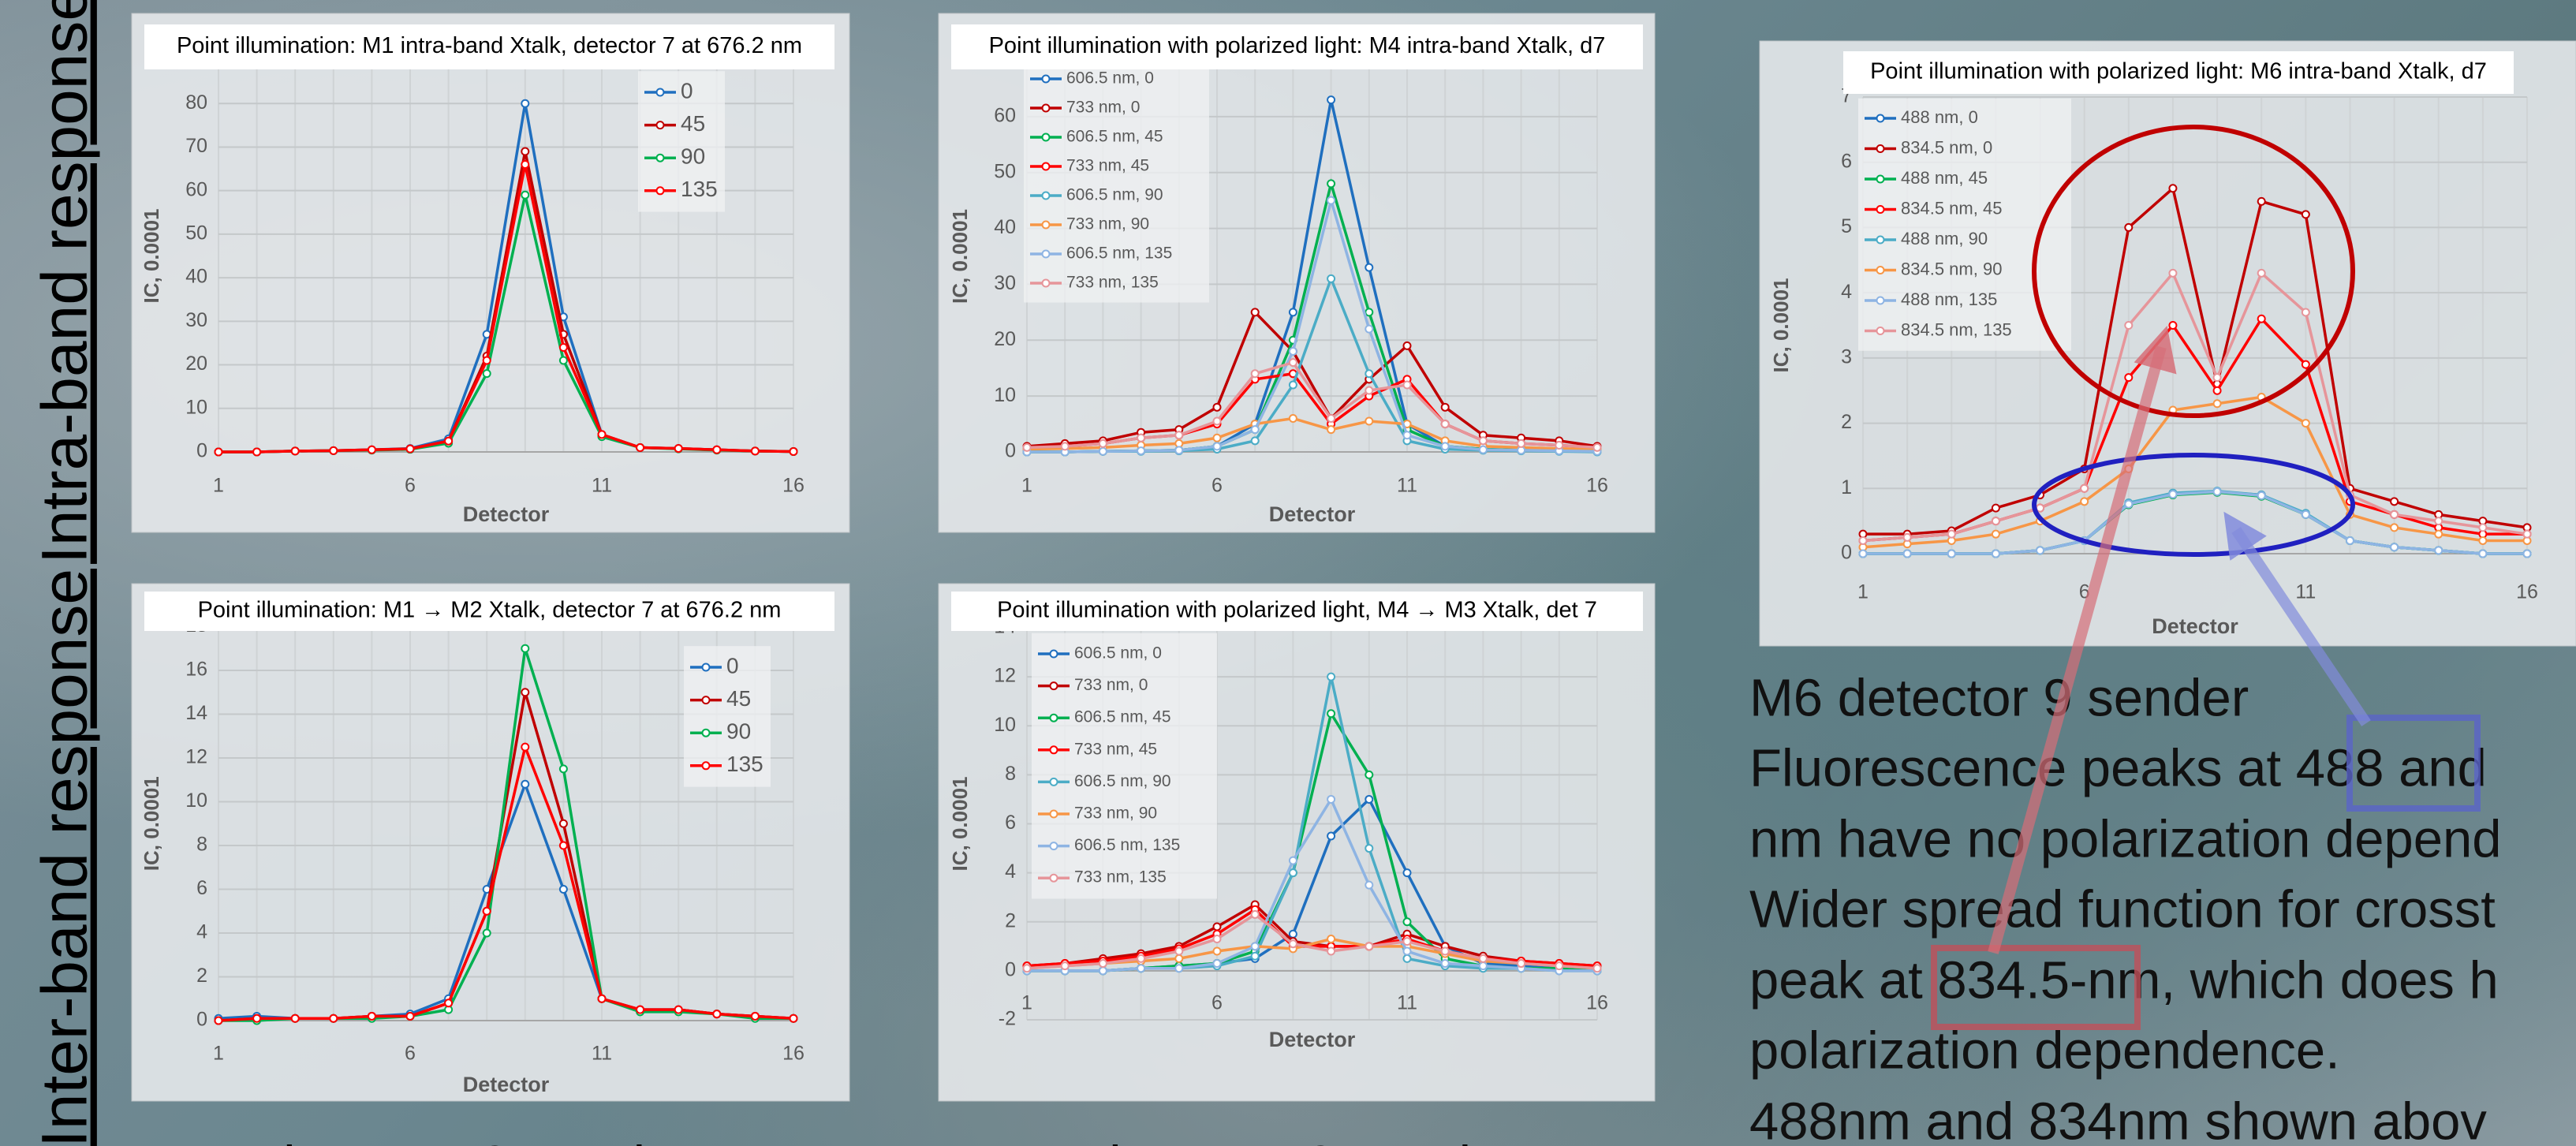 This screenshot has width=2576, height=1146. What do you see at coordinates (1846, 356) in the screenshot?
I see `y-tick-label: 3` at bounding box center [1846, 356].